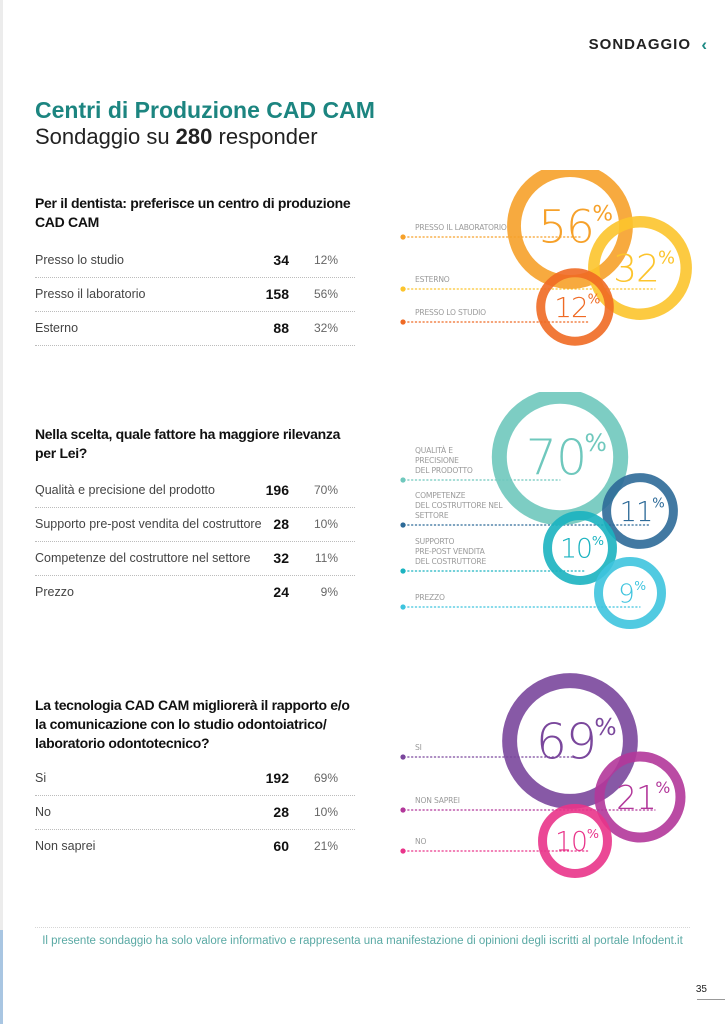 Image resolution: width=725 pixels, height=1024 pixels. Describe the element at coordinates (440, 495) in the screenshot. I see `legend-label: COMPETENZE` at that location.